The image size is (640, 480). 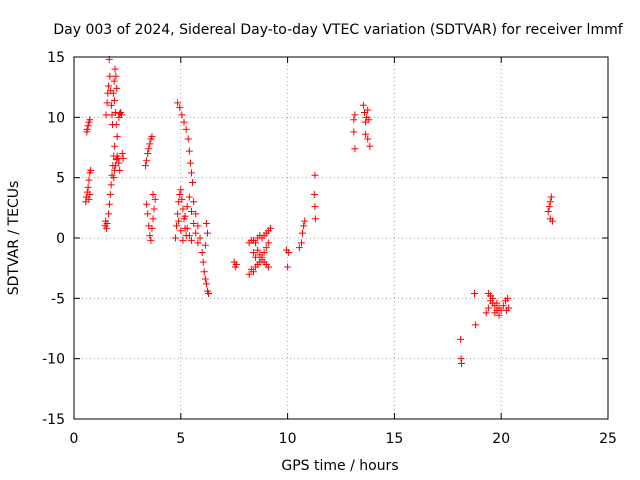 What do you see at coordinates (394, 439) in the screenshot?
I see `x-tick-label: 15` at bounding box center [394, 439].